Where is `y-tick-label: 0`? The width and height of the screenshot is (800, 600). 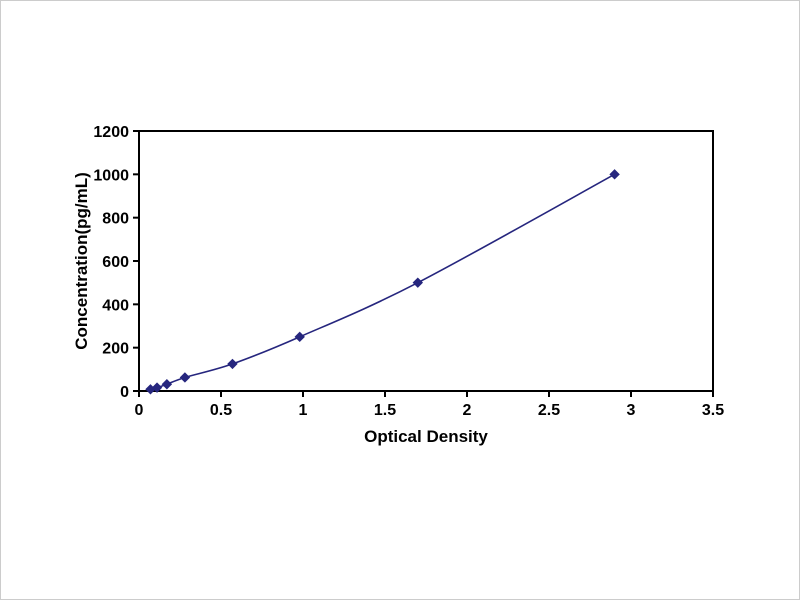 y-tick-label: 0 is located at coordinates (124, 392).